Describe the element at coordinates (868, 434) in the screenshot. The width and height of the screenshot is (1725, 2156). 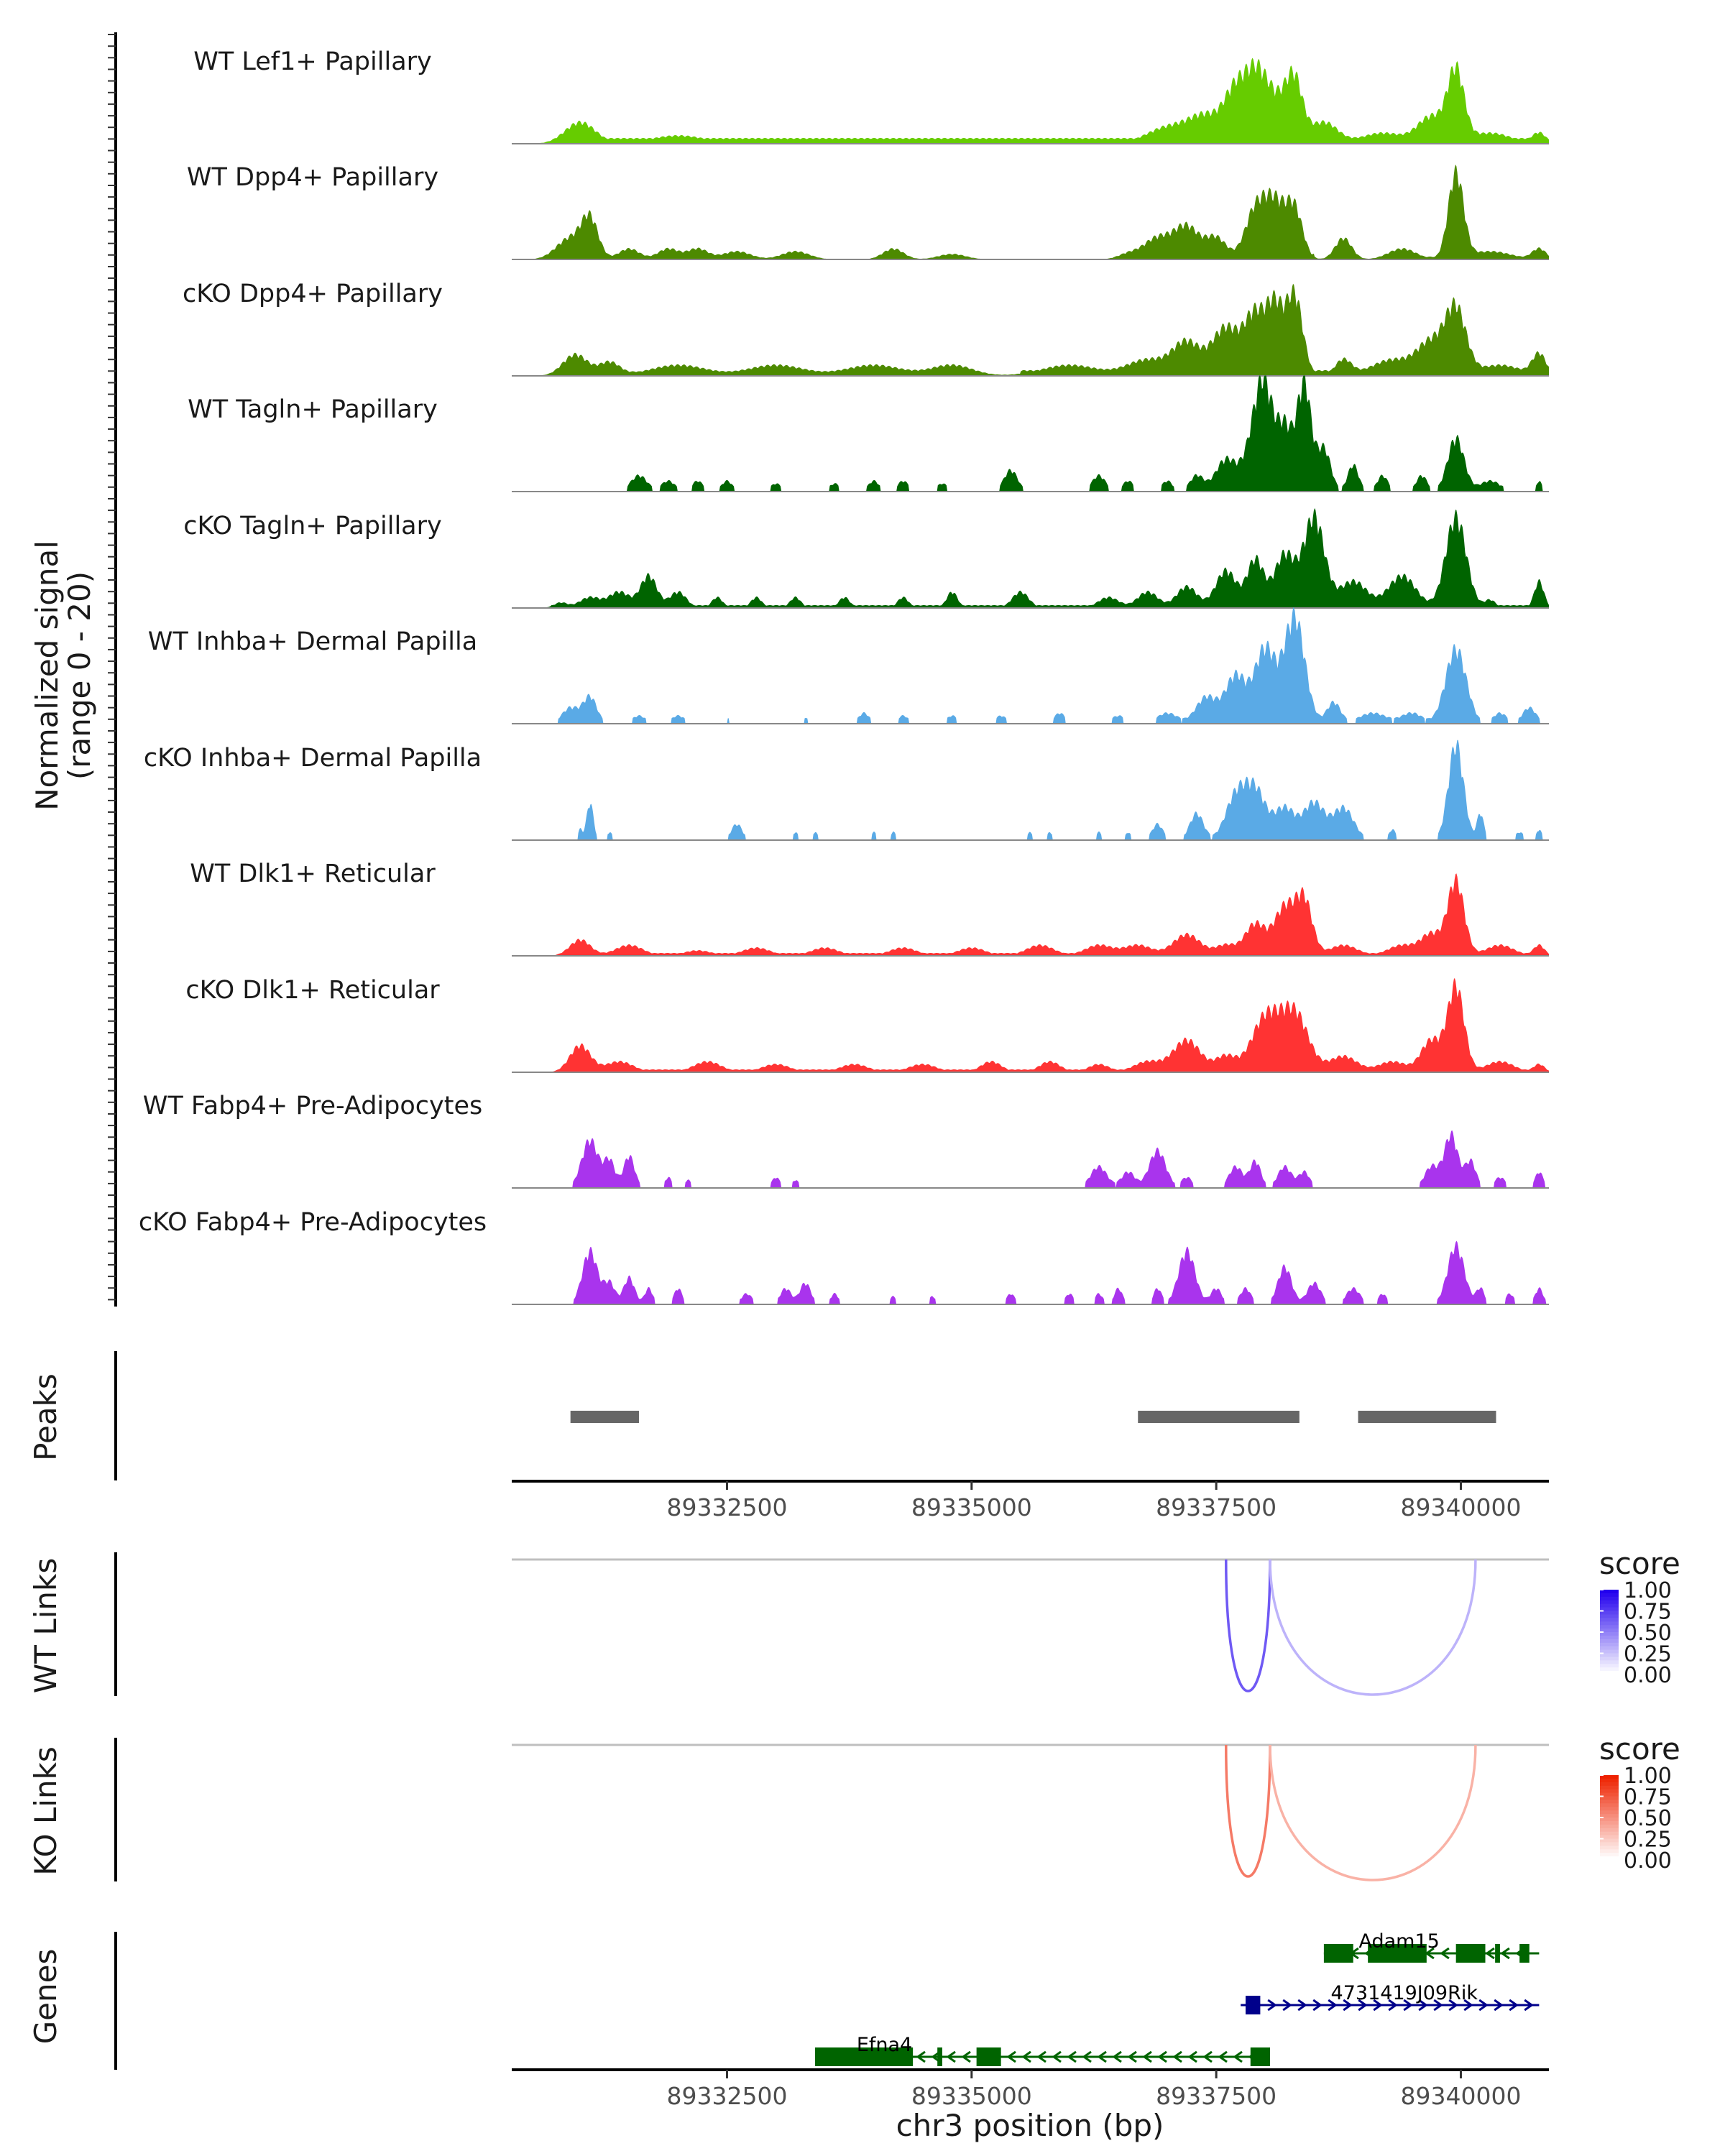
I see `track-wt-tagln-papillary: WT Tagln+ Papillary` at that location.